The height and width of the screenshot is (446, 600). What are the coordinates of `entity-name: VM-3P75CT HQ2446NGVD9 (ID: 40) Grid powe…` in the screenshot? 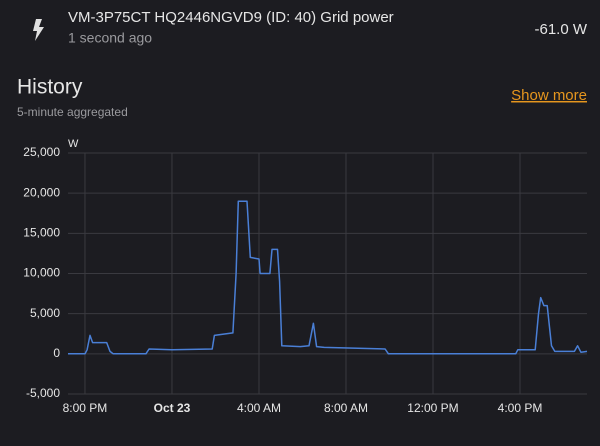 It's located at (231, 17).